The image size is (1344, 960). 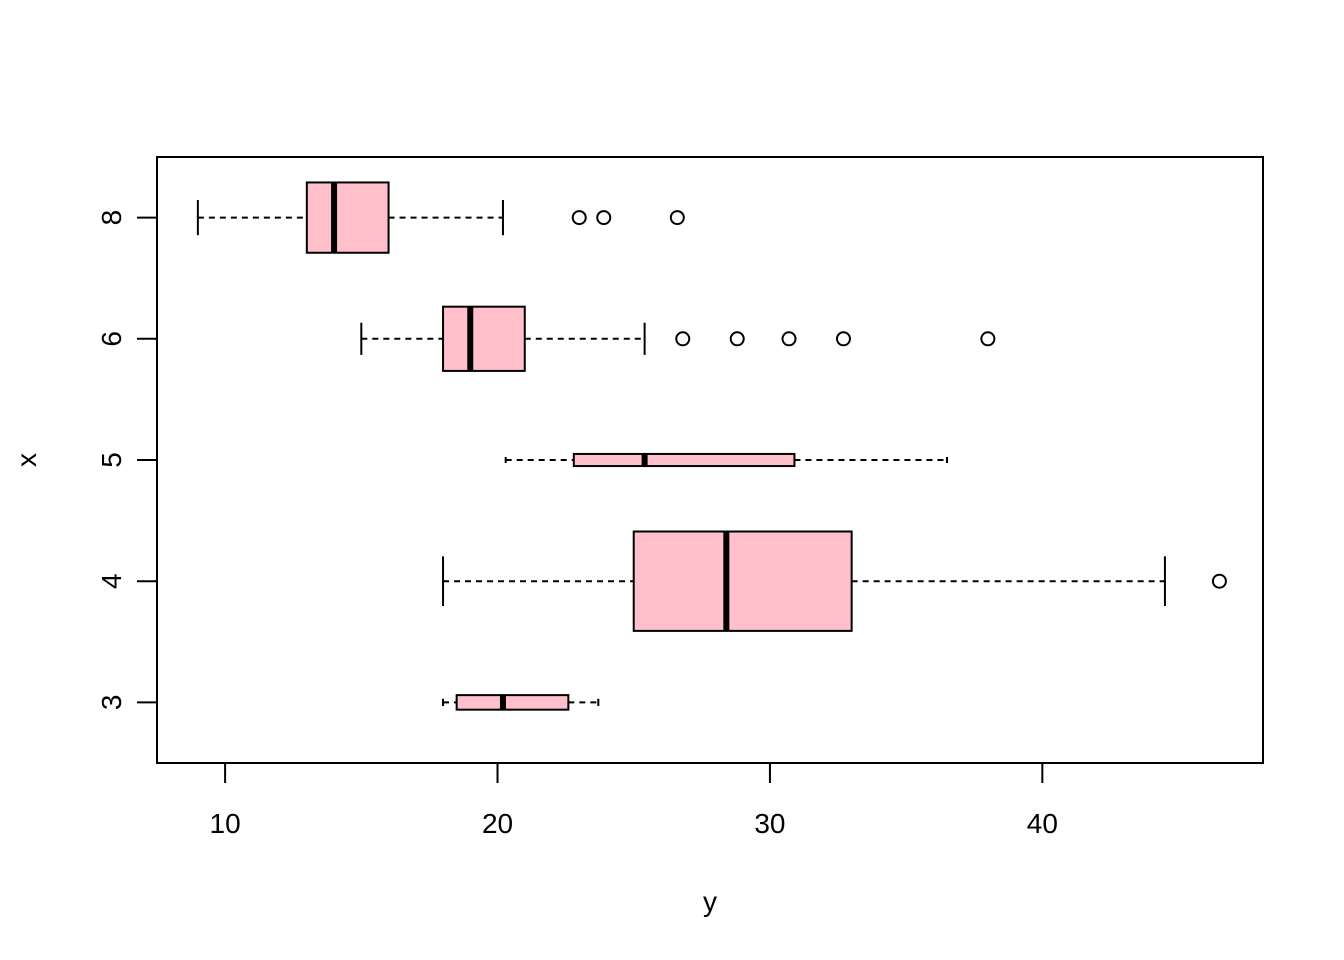 What do you see at coordinates (111, 339) in the screenshot?
I see `y-tick-label-6: 6` at bounding box center [111, 339].